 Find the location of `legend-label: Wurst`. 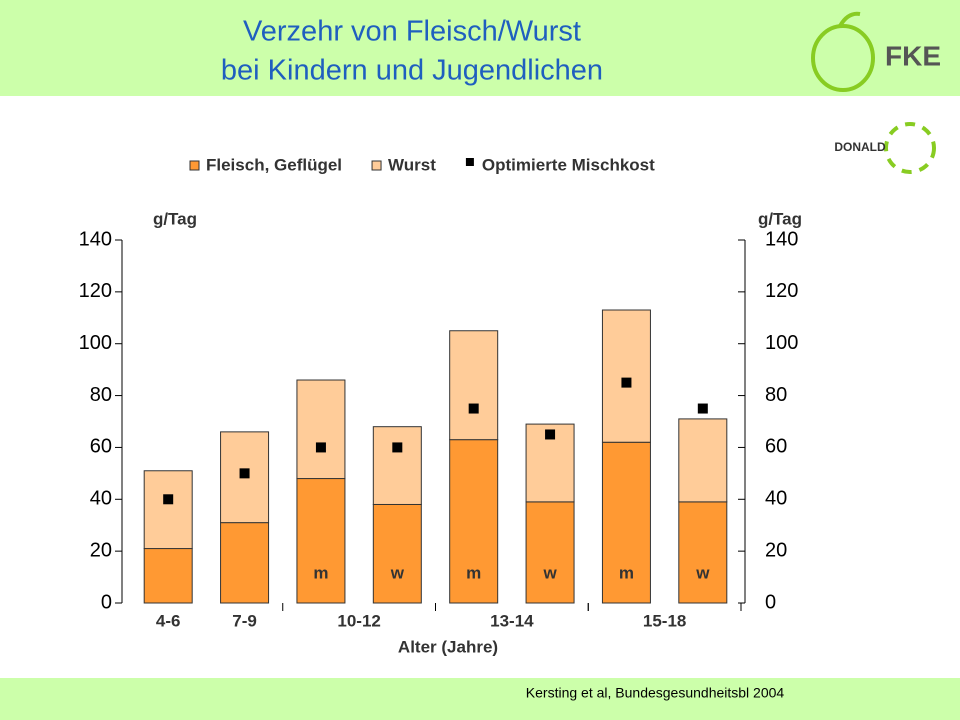

legend-label: Wurst is located at coordinates (412, 164).